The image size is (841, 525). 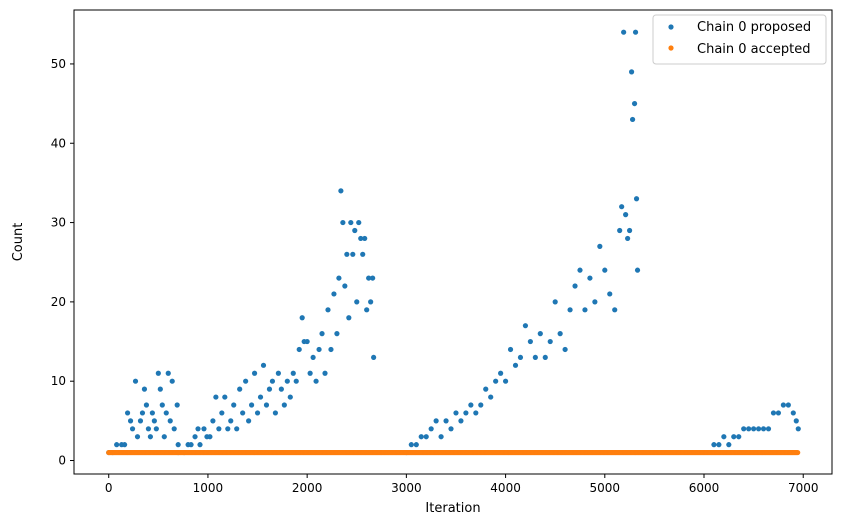 I want to click on y-tick-label: 0, so click(x=62, y=461).